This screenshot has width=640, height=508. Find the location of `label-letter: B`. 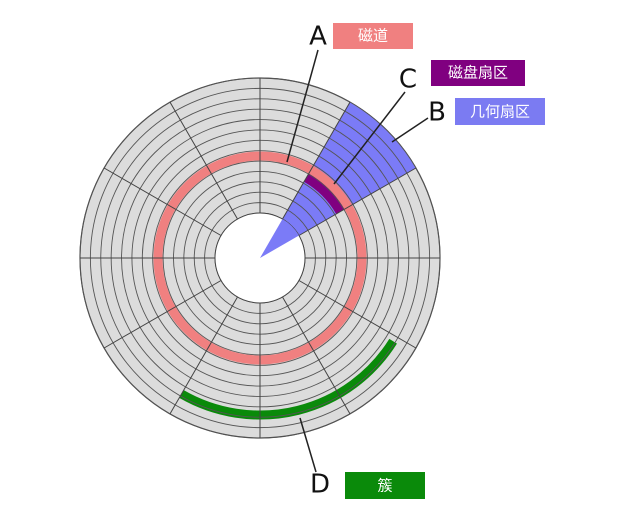

label-letter: B is located at coordinates (437, 113).